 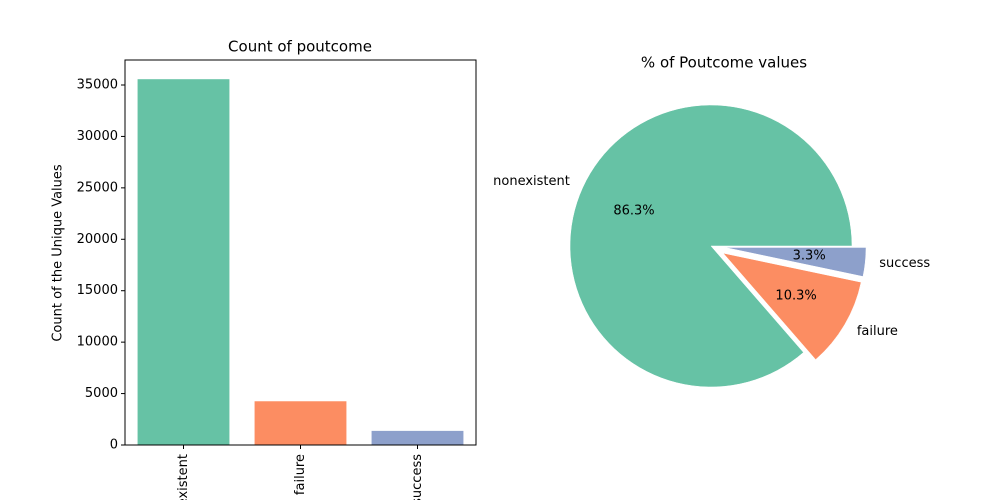 What do you see at coordinates (531, 181) in the screenshot?
I see `slice-label: nonexistent` at bounding box center [531, 181].